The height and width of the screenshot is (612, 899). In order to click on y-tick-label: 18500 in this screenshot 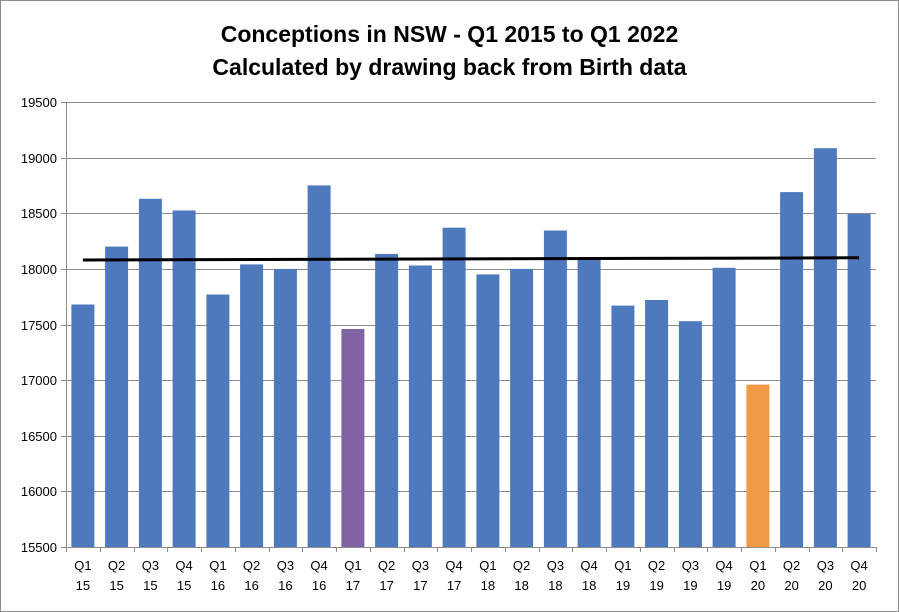, I will do `click(39, 213)`.